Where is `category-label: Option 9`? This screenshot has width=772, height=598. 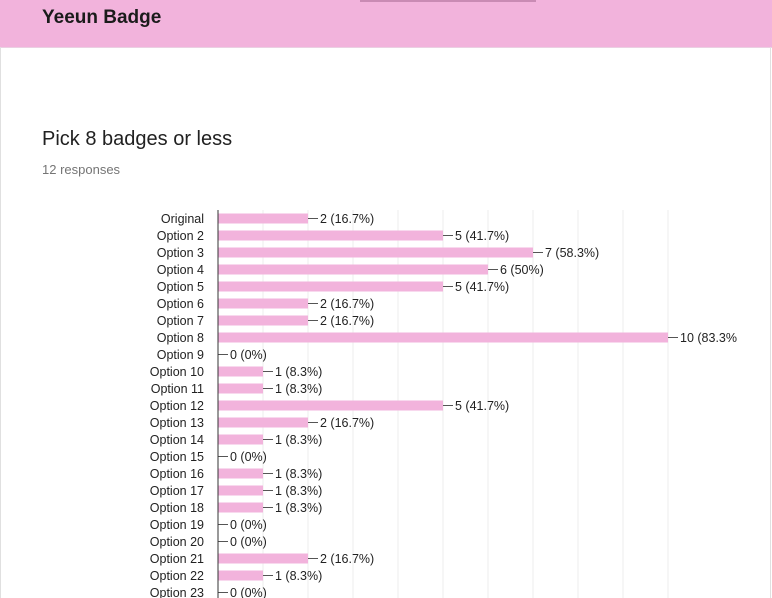
category-label: Option 9 is located at coordinates (180, 355).